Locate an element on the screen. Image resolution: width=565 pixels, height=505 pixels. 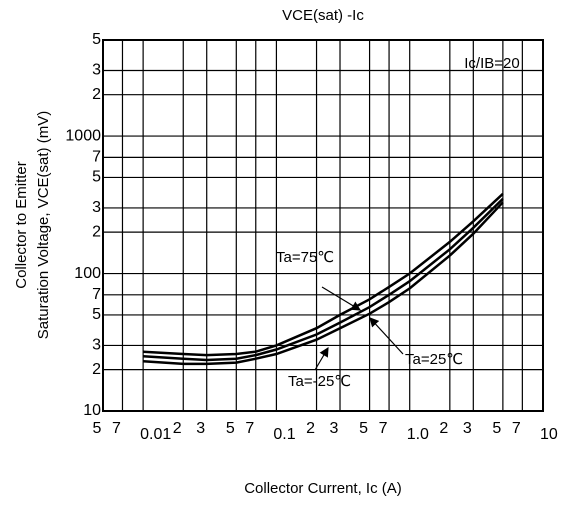
y-tick-label: 10 is located at coordinates (92, 410).